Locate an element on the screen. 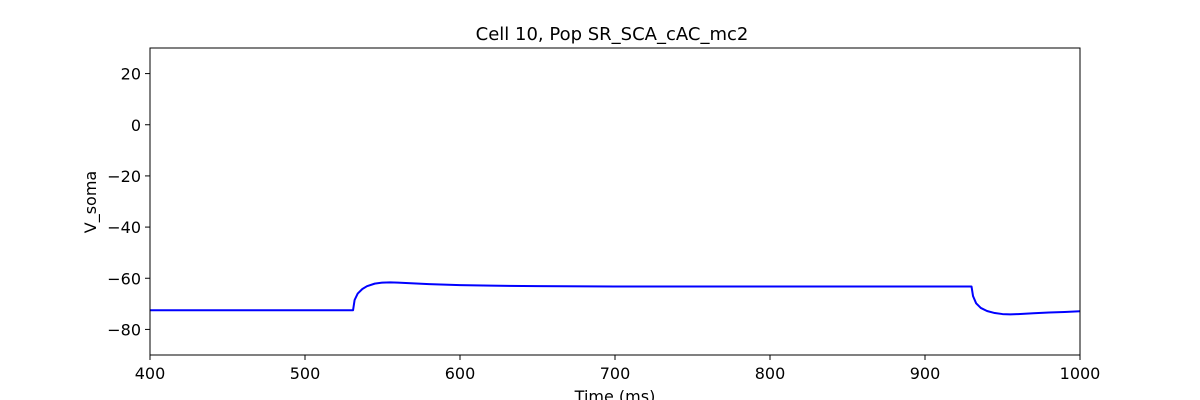  y-axis-label: V_soma is located at coordinates (91, 202).